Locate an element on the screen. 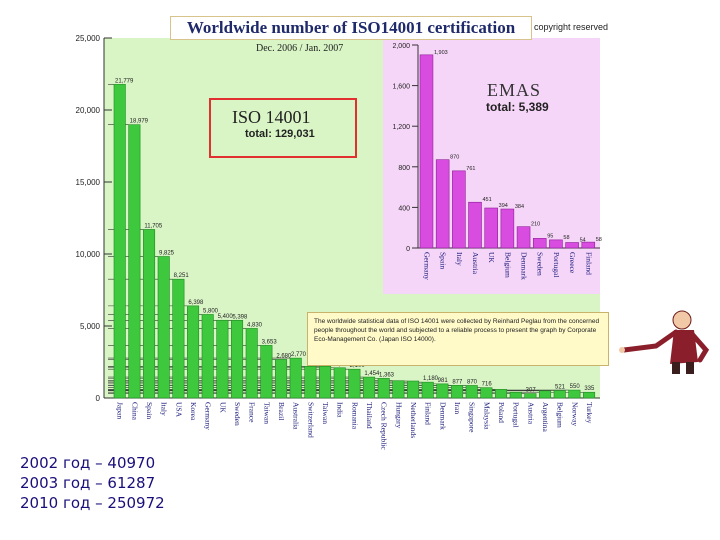  iso-y-tick-label: 25,000 is located at coordinates (88, 38).